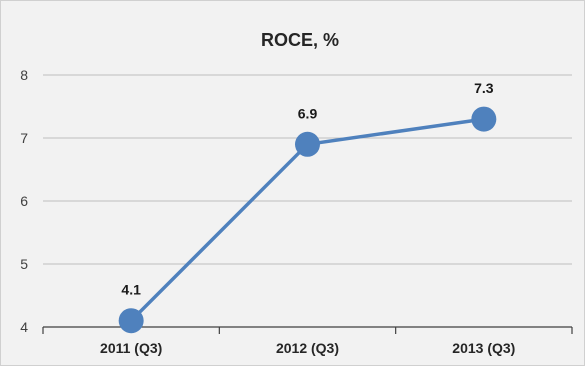 The width and height of the screenshot is (585, 366). Describe the element at coordinates (484, 88) in the screenshot. I see `data-label: 7.3` at that location.